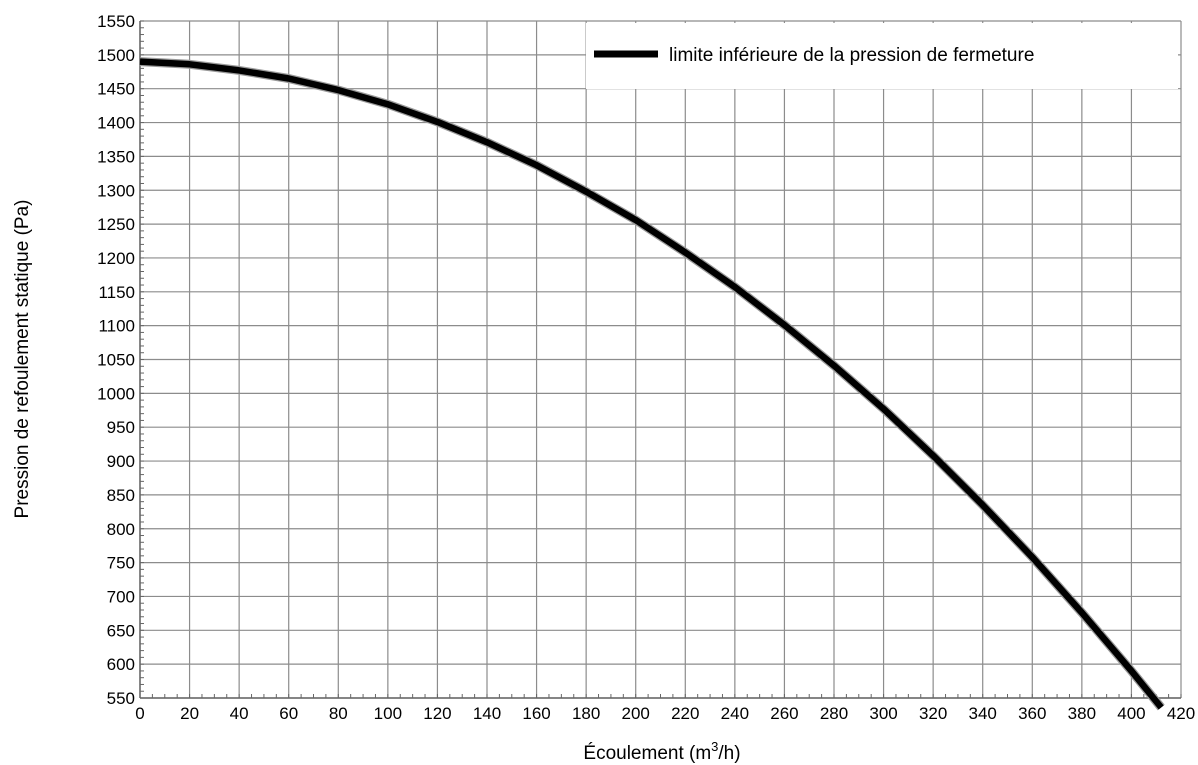  I want to click on y-tick-label: 1150, so click(116, 292).